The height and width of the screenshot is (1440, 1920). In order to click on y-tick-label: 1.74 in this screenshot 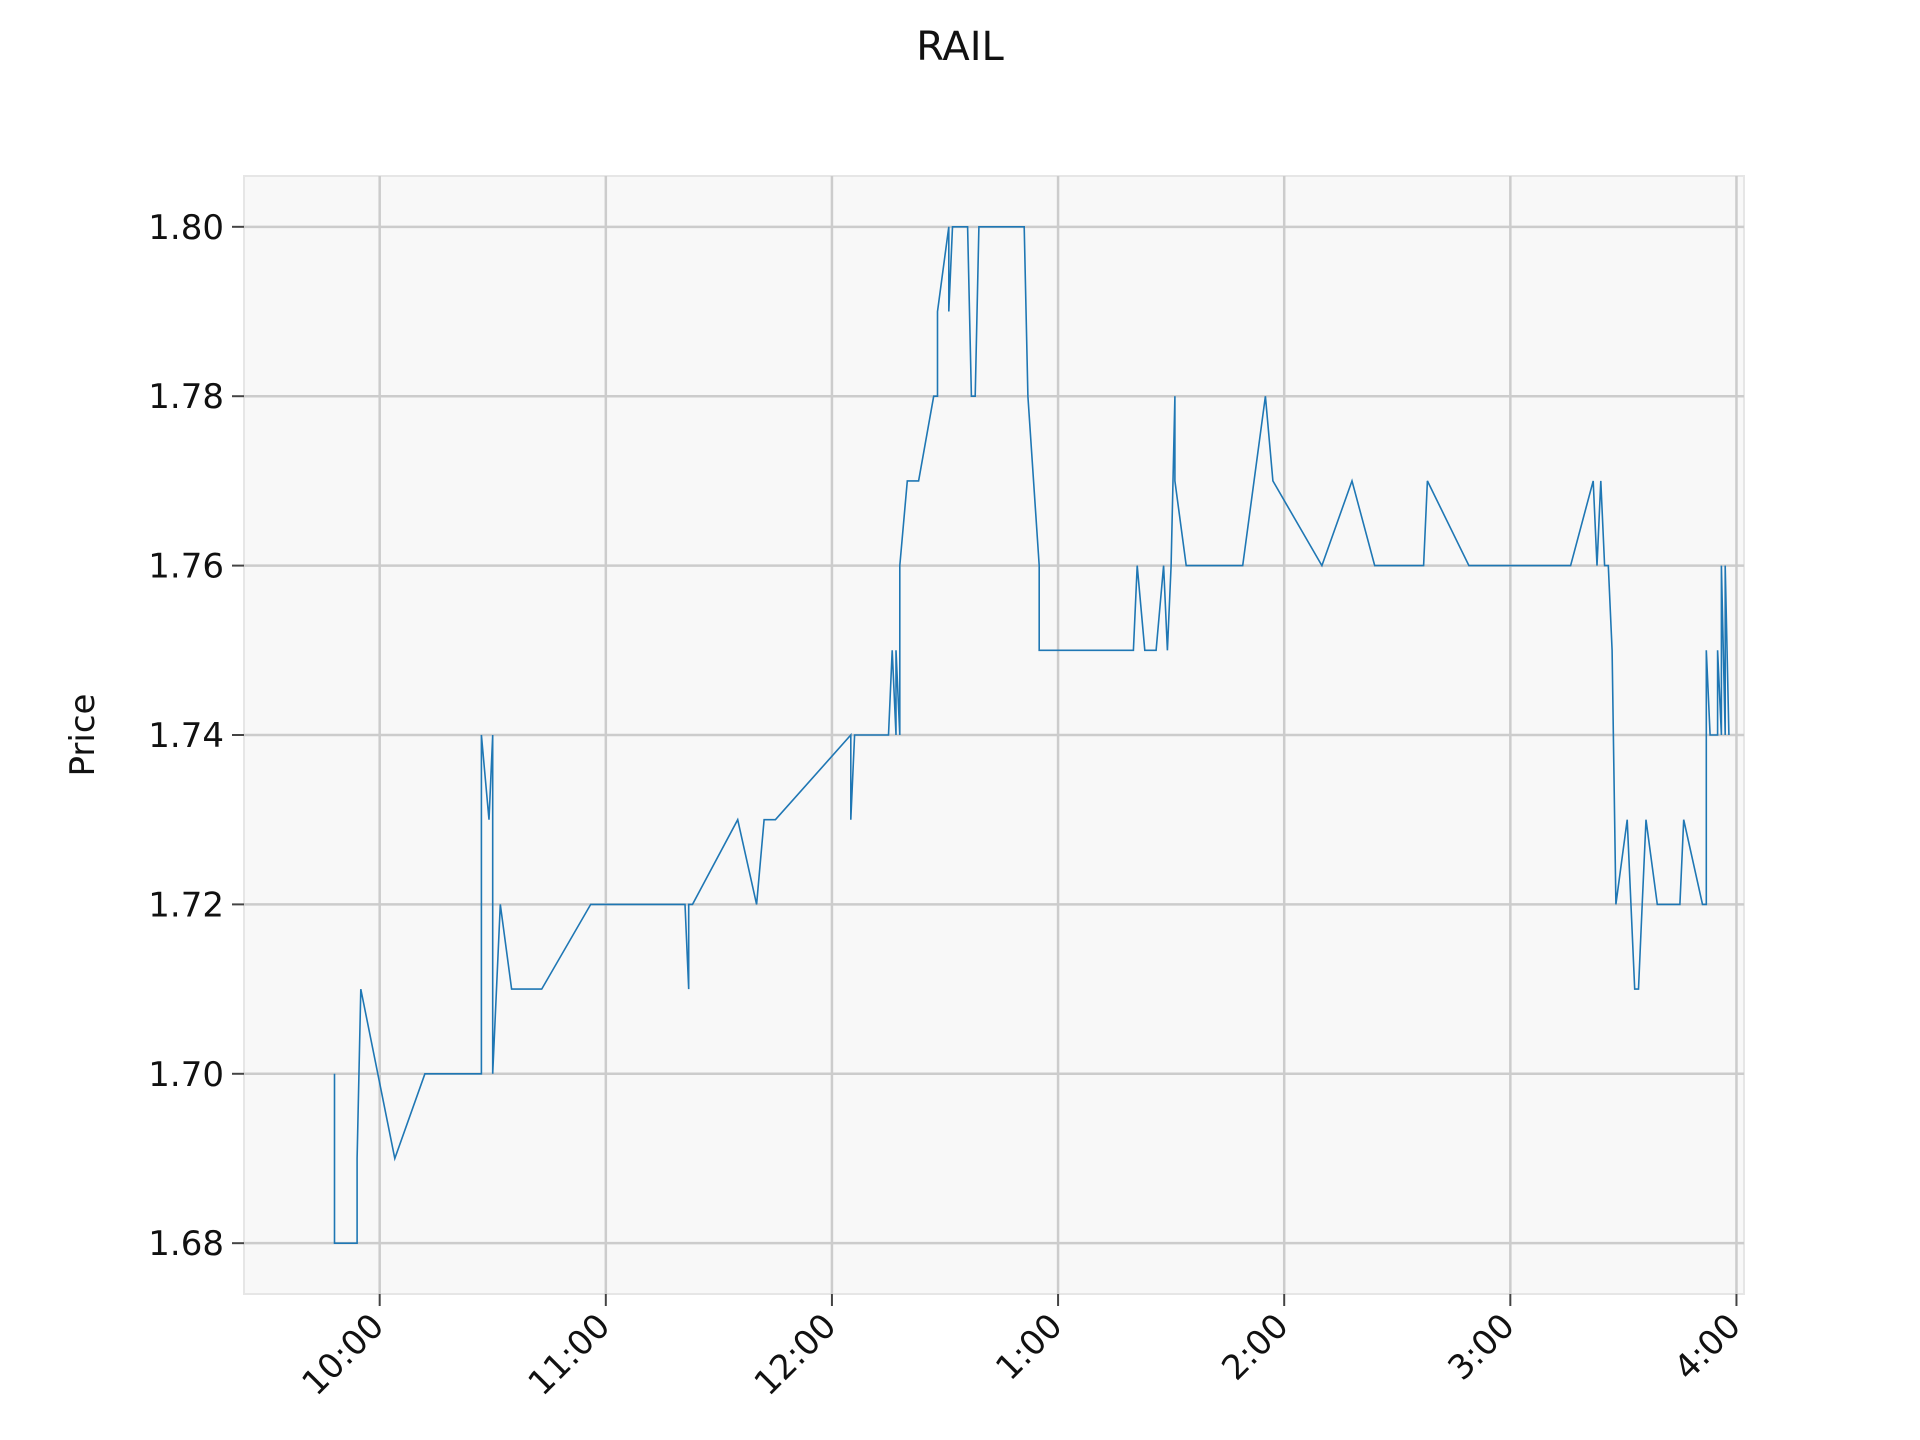, I will do `click(186, 736)`.